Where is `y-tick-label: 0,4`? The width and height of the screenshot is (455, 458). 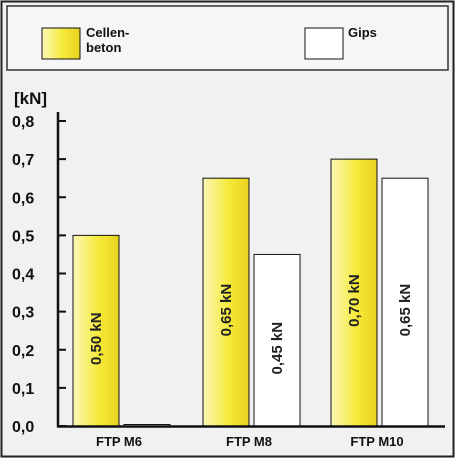
y-tick-label: 0,4 is located at coordinates (23, 275).